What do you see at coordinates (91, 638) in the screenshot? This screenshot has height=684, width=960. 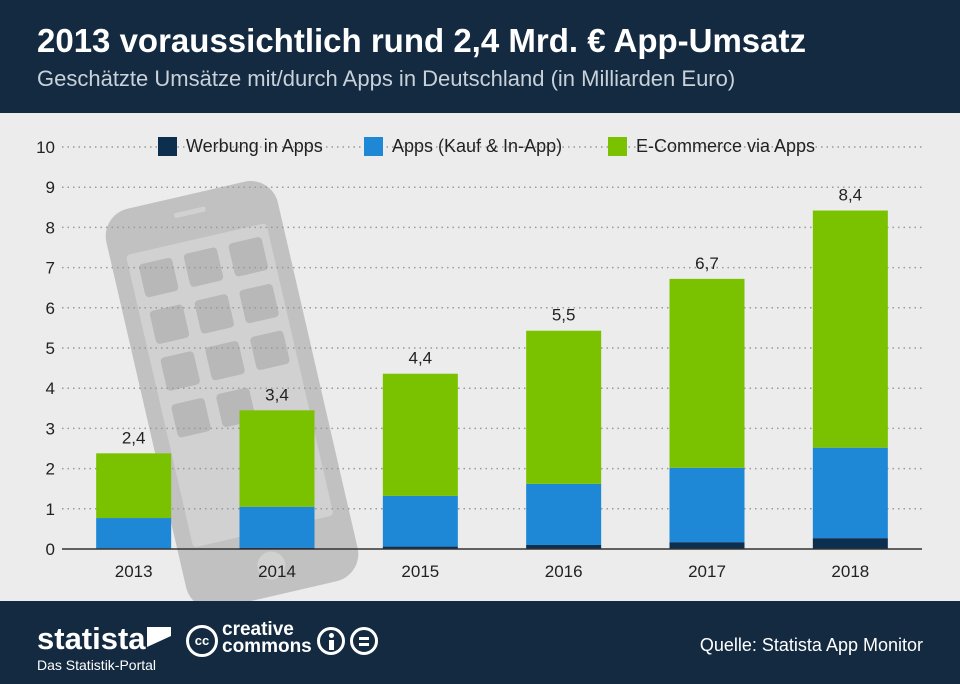 I see `statista-logo: statista` at bounding box center [91, 638].